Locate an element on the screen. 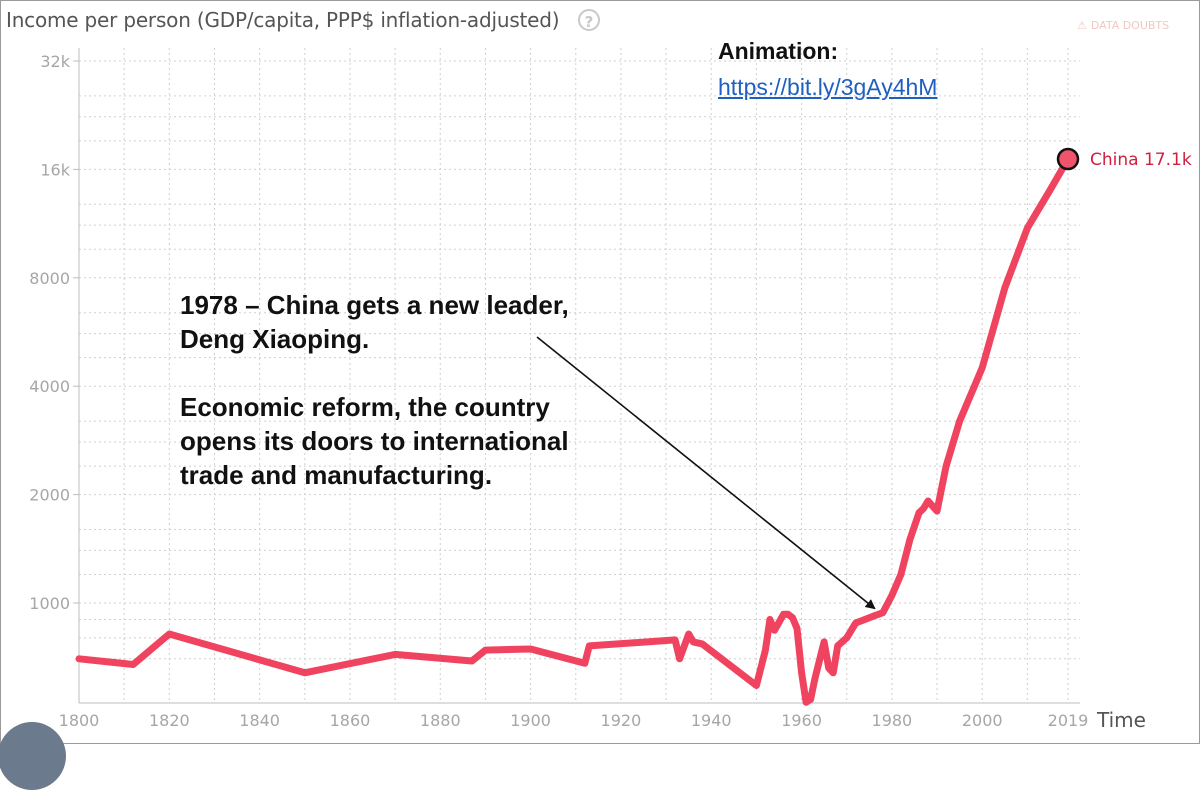 This screenshot has width=1200, height=790. y-tick-label: 16k is located at coordinates (55, 169).